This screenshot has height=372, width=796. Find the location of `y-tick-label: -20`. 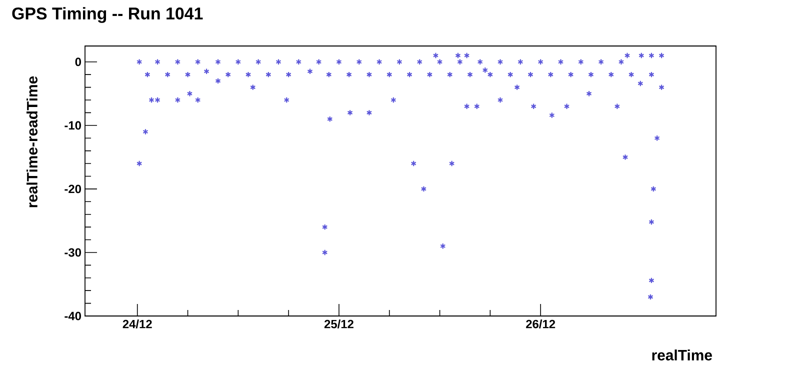

y-tick-label: -20 is located at coordinates (72, 189).